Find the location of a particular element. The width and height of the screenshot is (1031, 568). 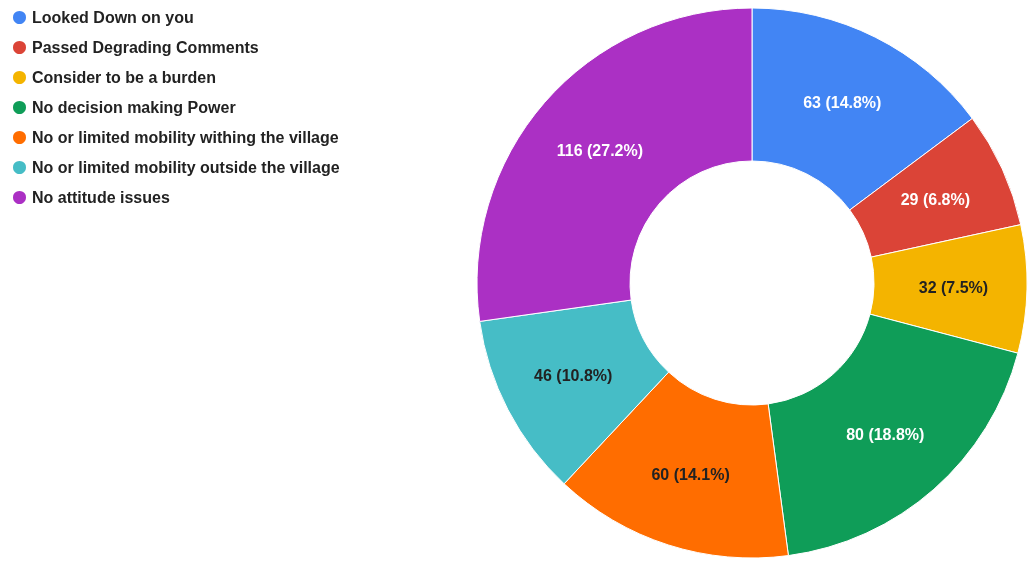

data-label: 80 (18.8%) is located at coordinates (885, 434).